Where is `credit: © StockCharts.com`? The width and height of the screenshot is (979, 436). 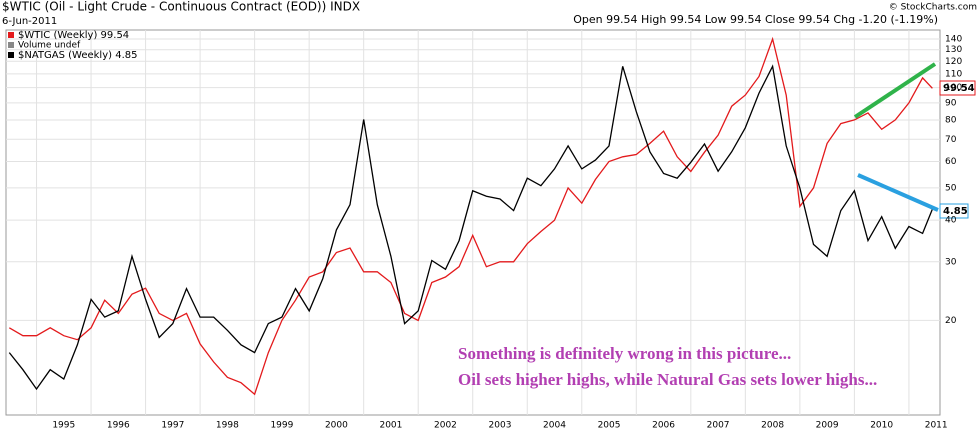 credit: © StockCharts.com is located at coordinates (933, 8).